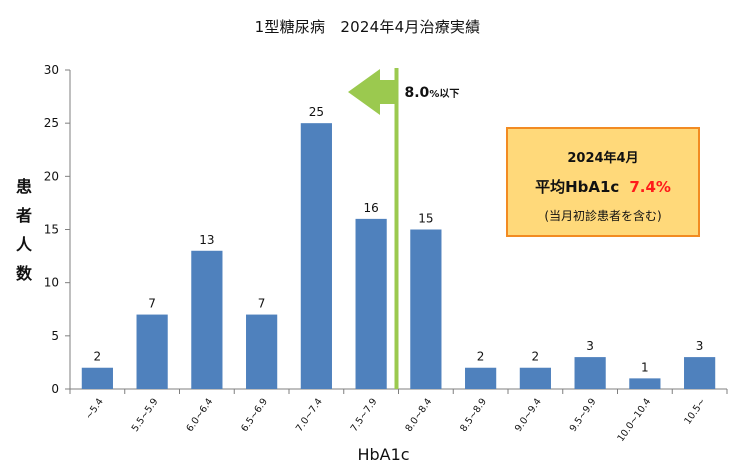 This screenshot has height=473, width=735. I want to click on bar-value-label-9: 3, so click(590, 346).